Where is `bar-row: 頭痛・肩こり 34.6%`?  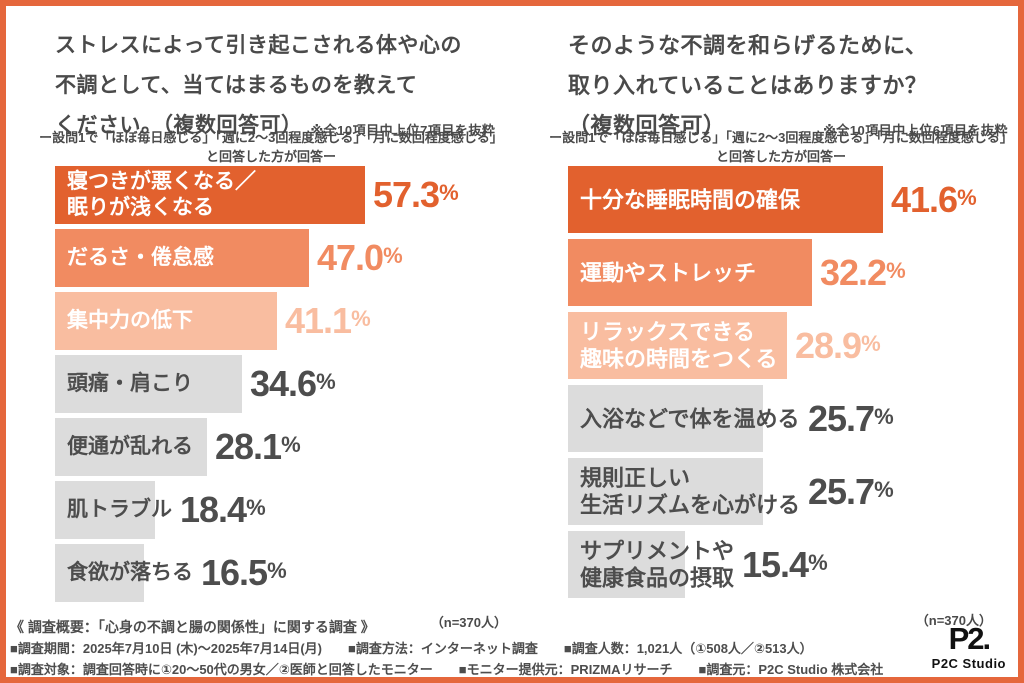 bar-row: 頭痛・肩こり 34.6% is located at coordinates (281, 384).